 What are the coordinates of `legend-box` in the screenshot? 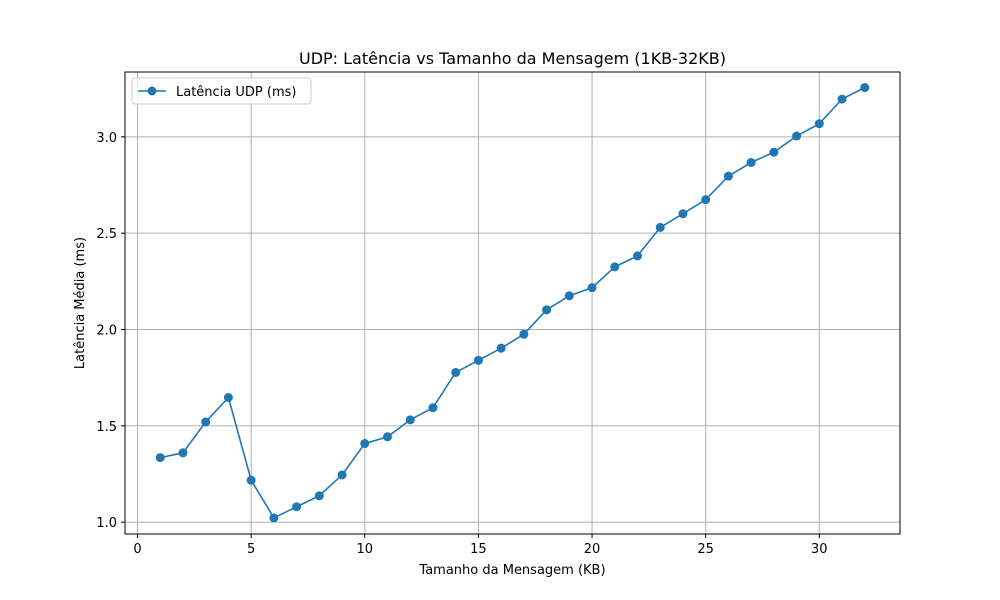 It's located at (221, 91).